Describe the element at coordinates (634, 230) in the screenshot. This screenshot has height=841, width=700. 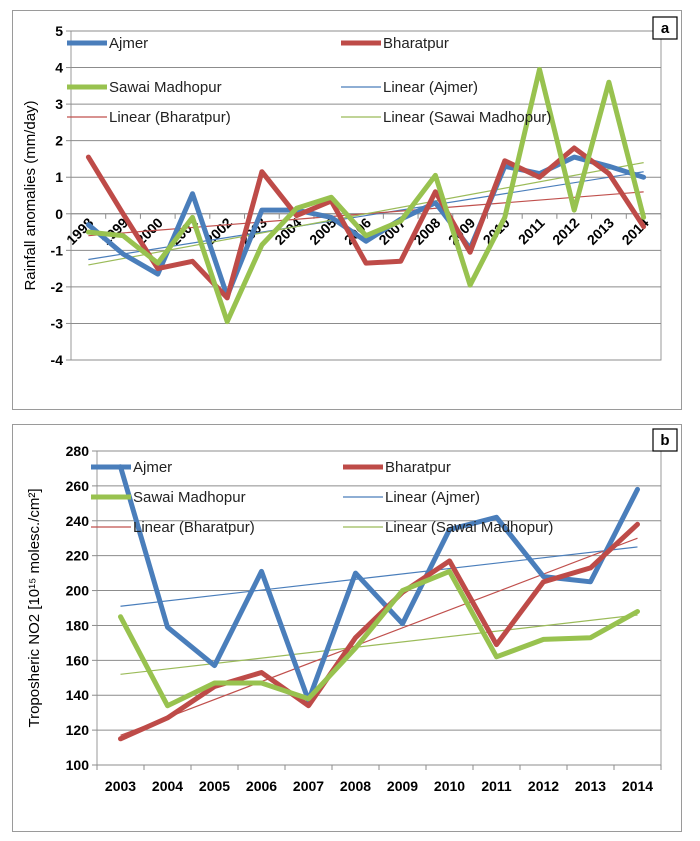
I see `chart-a-x-tick-label: 2014` at that location.